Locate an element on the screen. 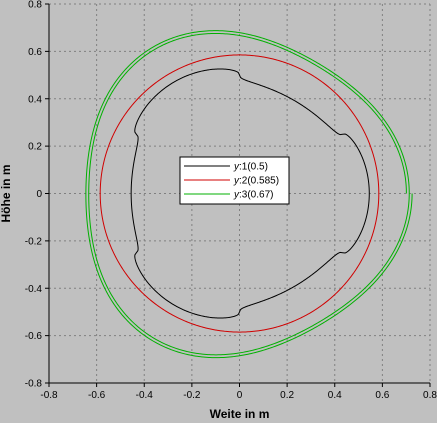  y-tick-label: 0.2 is located at coordinates (35, 147).